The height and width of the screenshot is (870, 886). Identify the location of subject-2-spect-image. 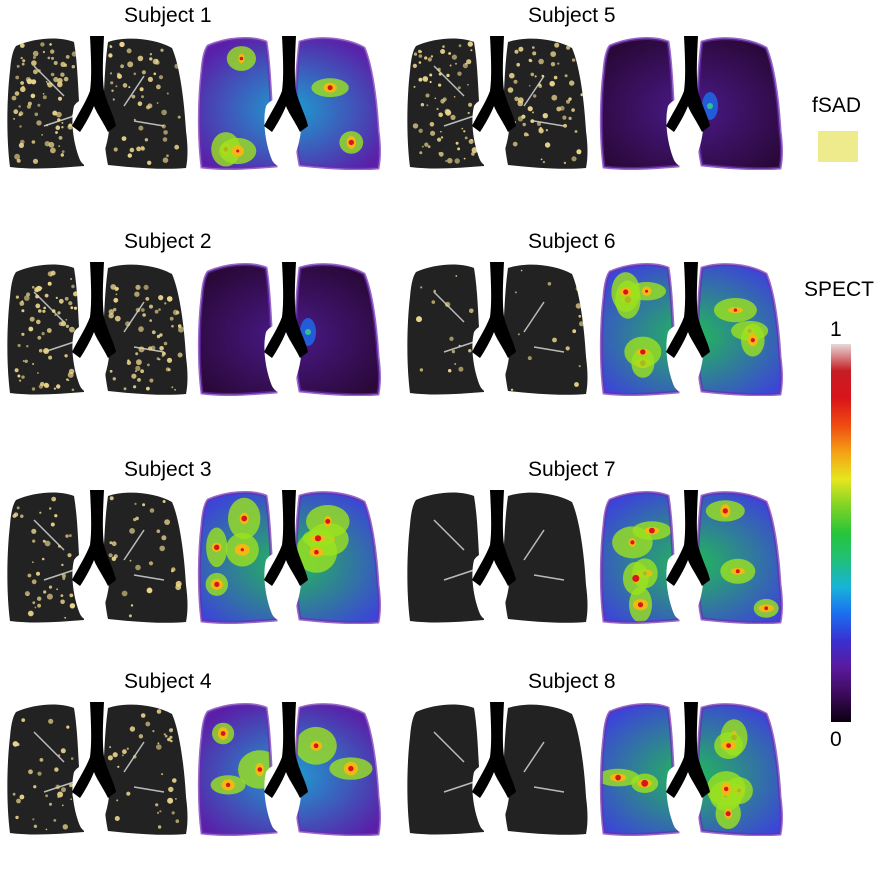
(289, 329).